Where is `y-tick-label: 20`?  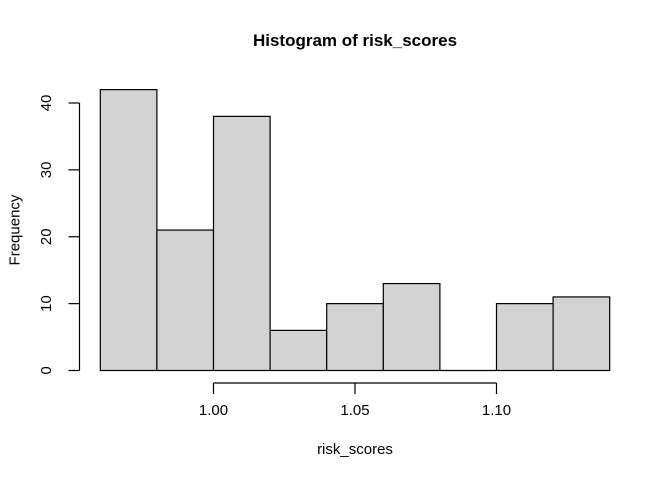 y-tick-label: 20 is located at coordinates (46, 236).